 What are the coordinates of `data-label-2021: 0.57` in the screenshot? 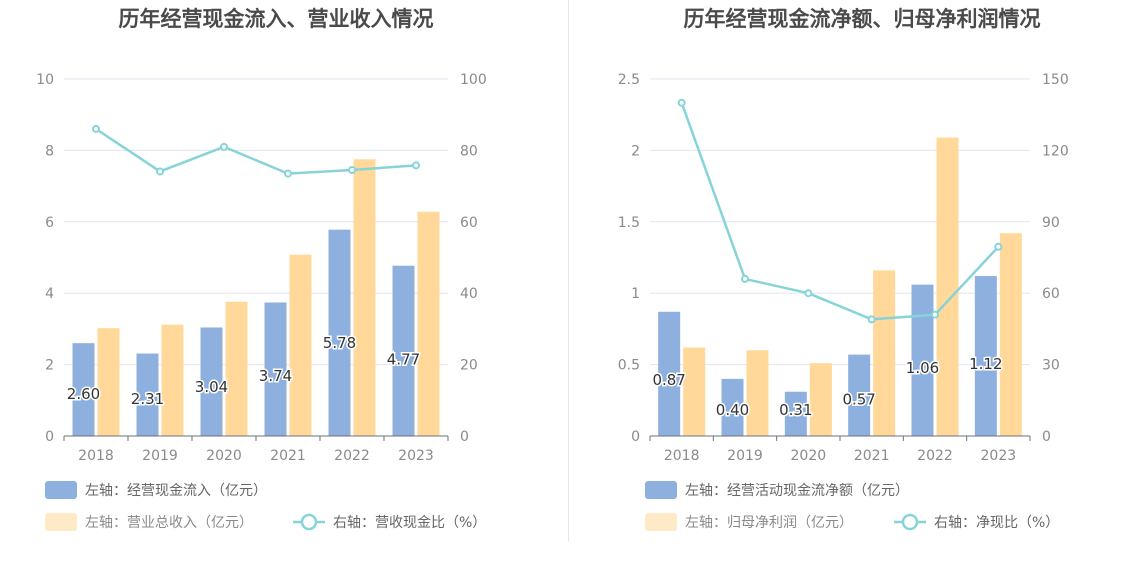 It's located at (858, 399).